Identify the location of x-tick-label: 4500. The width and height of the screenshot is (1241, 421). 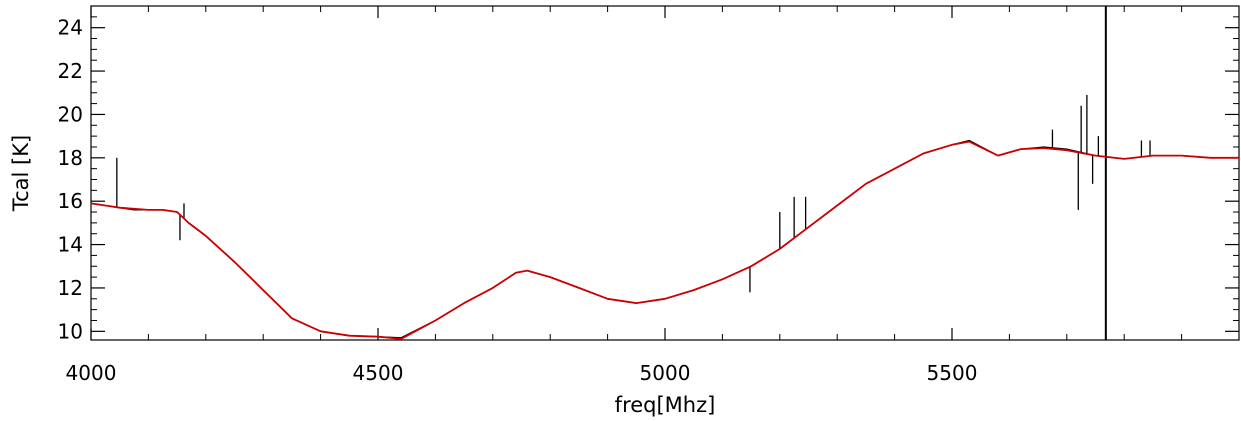
(378, 373).